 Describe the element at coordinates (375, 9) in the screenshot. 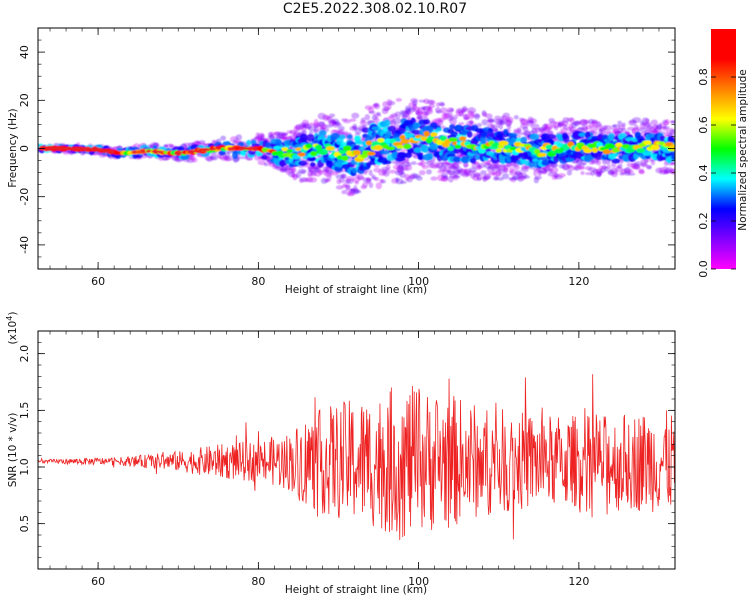

I see `figure-title: C2E5.2022.308.02.10.R07` at that location.